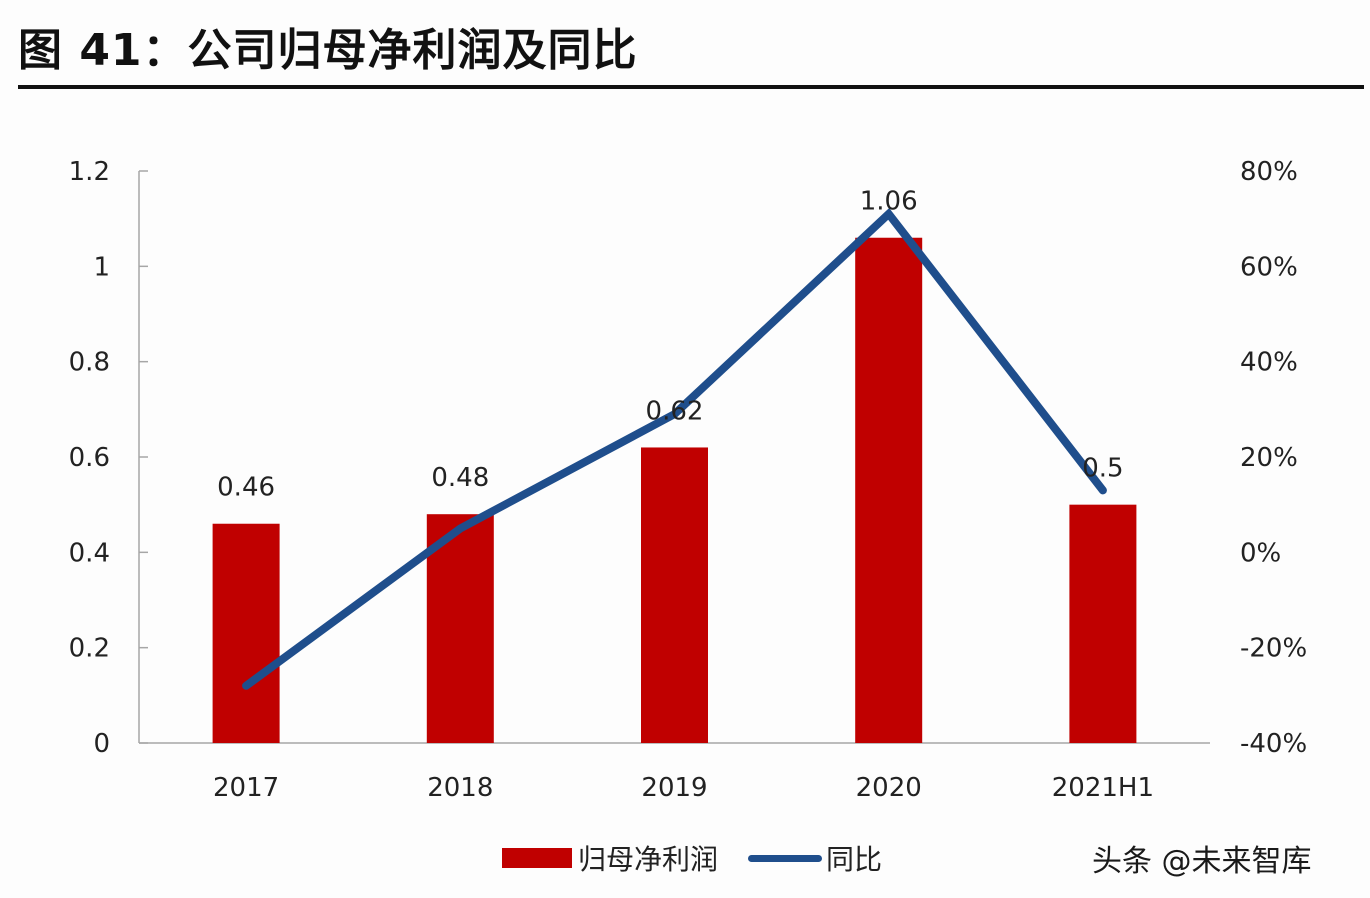 The image size is (1370, 898). Describe the element at coordinates (854, 859) in the screenshot. I see `legend-line-label: 同比` at that location.